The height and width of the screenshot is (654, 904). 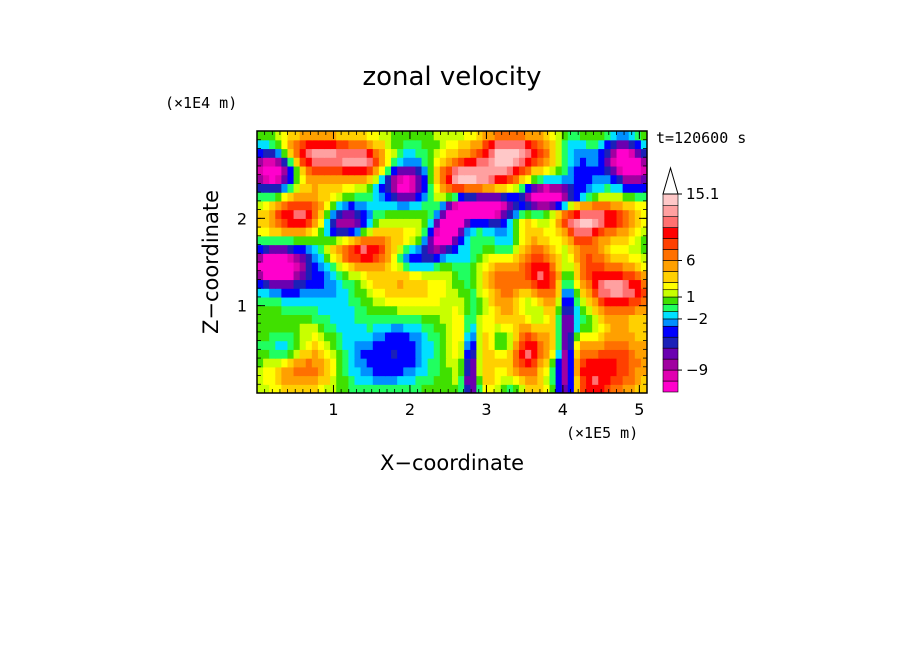 What do you see at coordinates (452, 463) in the screenshot?
I see `x-axis-label: X−coordinate` at bounding box center [452, 463].